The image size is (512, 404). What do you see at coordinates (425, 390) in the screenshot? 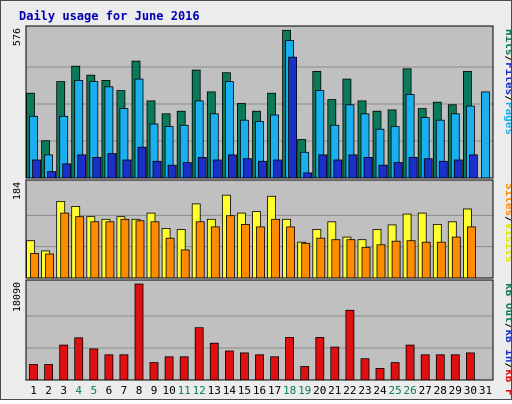
I see `x-tick-label-27: 27` at bounding box center [425, 390].